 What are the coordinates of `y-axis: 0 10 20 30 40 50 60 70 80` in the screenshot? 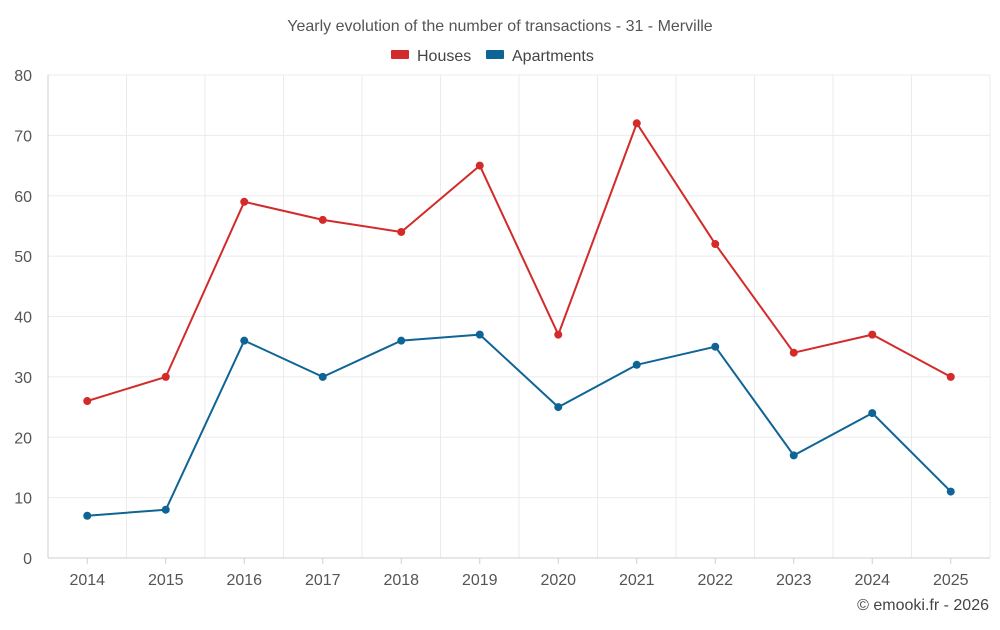 It's located at (31, 318).